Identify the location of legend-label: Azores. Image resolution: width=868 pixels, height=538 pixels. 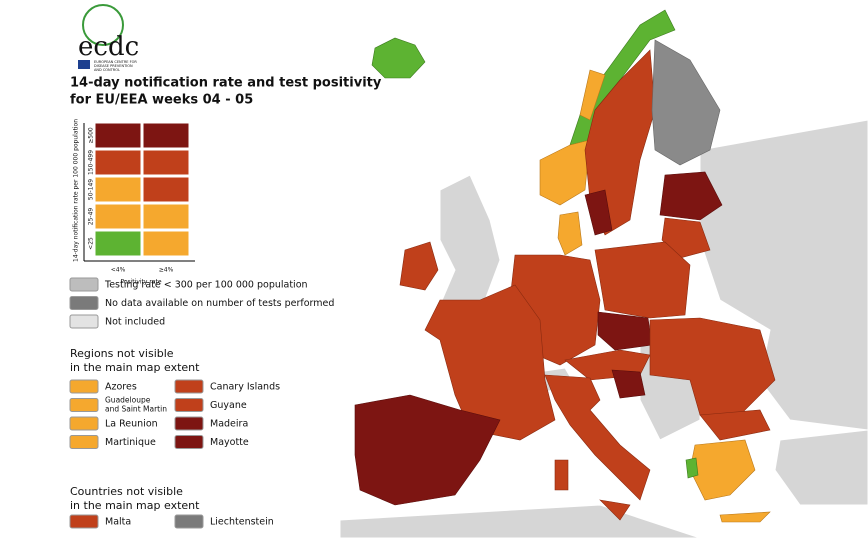
(121, 387).